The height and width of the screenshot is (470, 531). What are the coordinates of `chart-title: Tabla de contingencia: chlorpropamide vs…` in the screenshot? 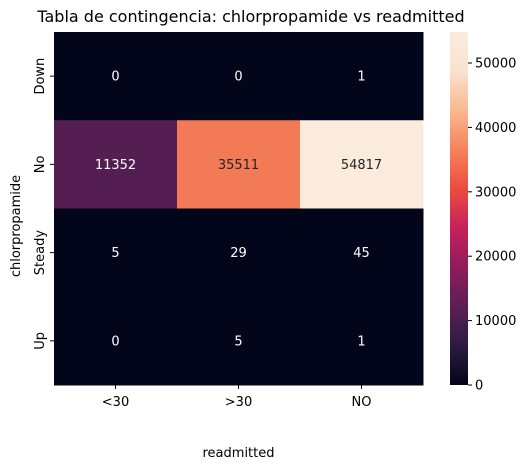 It's located at (250, 16).